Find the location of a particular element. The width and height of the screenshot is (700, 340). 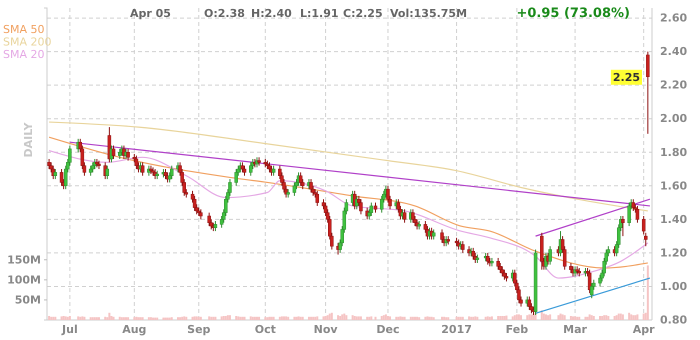

x-tick-label: Sep is located at coordinates (199, 329).